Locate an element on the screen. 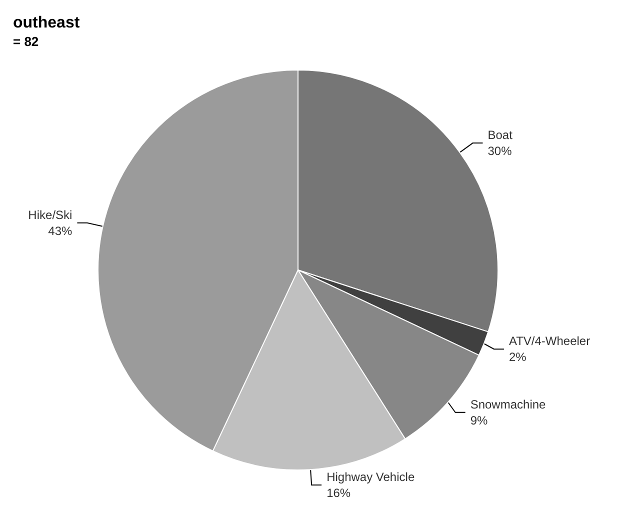  slice-label: Highway Vehicle is located at coordinates (370, 477).